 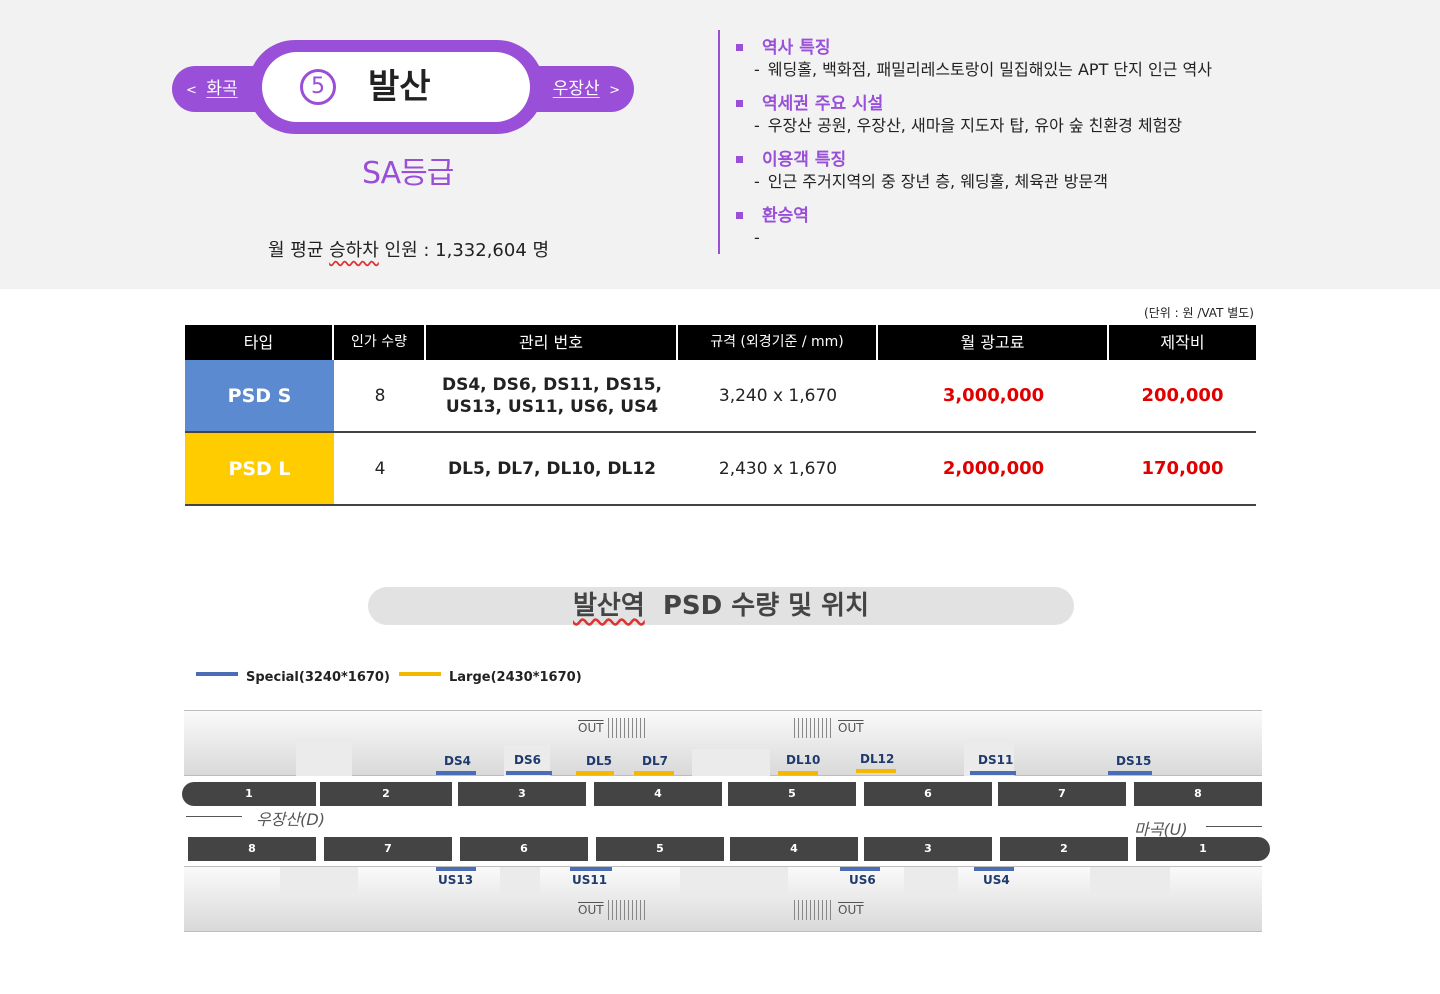 I want to click on direction-up-label: 마곡(U), so click(x=1161, y=829).